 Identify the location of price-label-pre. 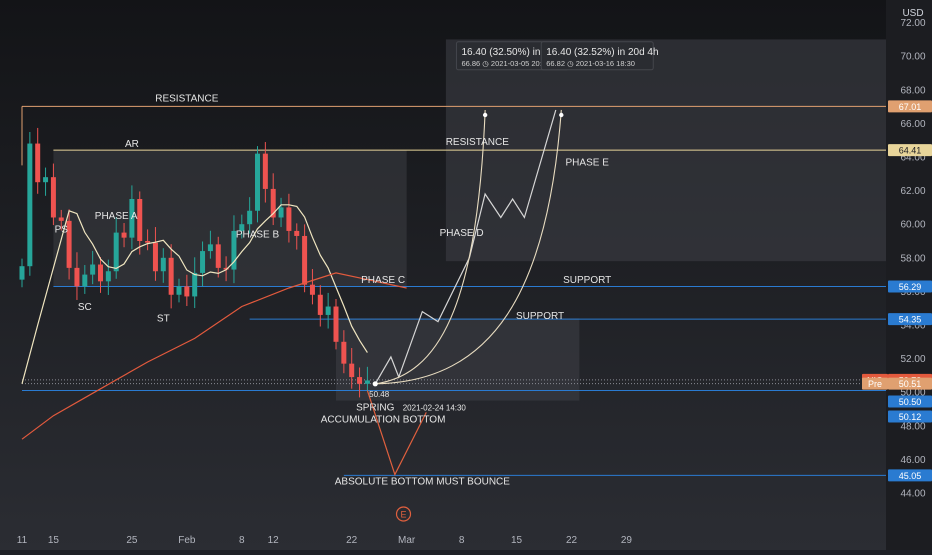
(910, 383).